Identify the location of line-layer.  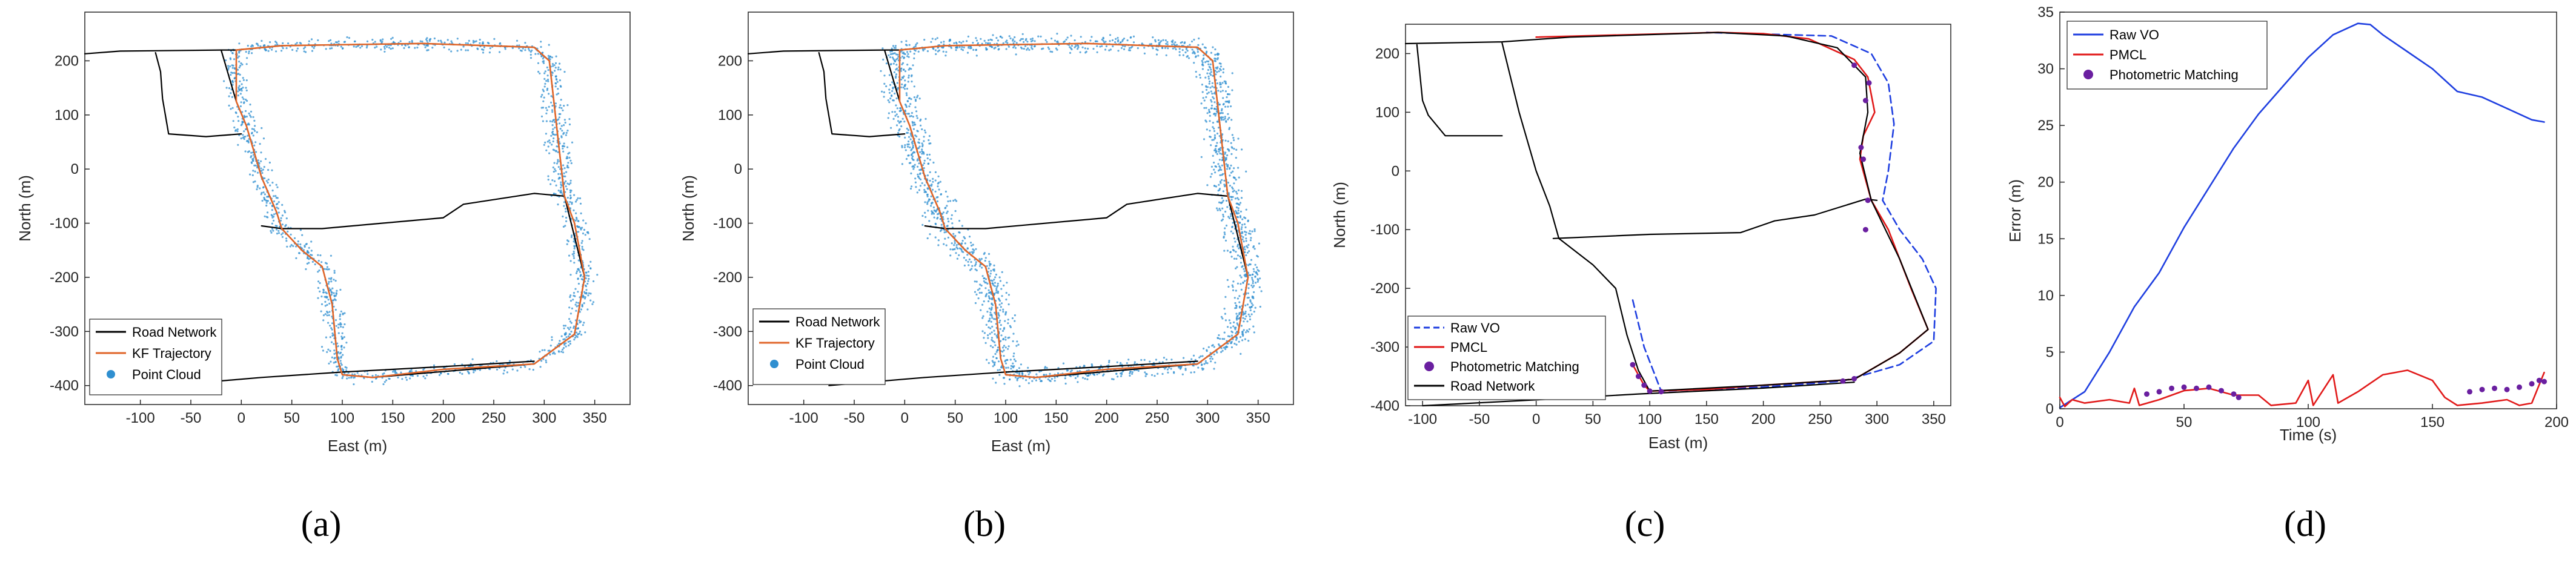
(998, 214).